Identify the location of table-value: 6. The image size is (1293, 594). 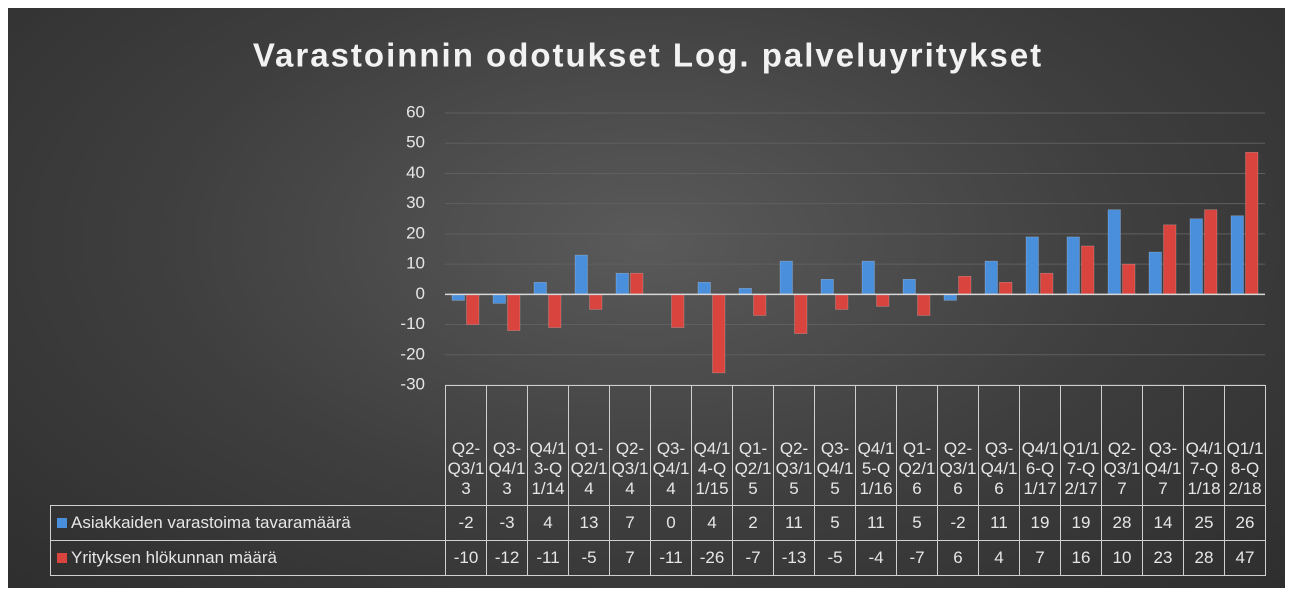
(958, 558).